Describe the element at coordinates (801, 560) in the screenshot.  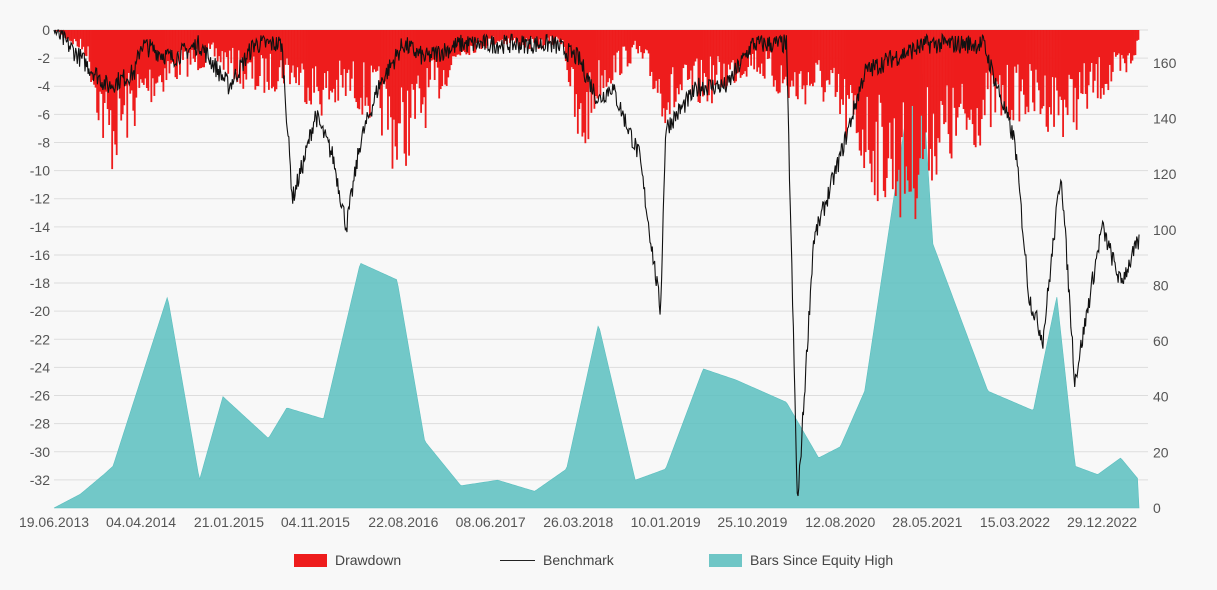
I see `legend-item-bars-since-equity-high: Bars Since Equity High` at that location.